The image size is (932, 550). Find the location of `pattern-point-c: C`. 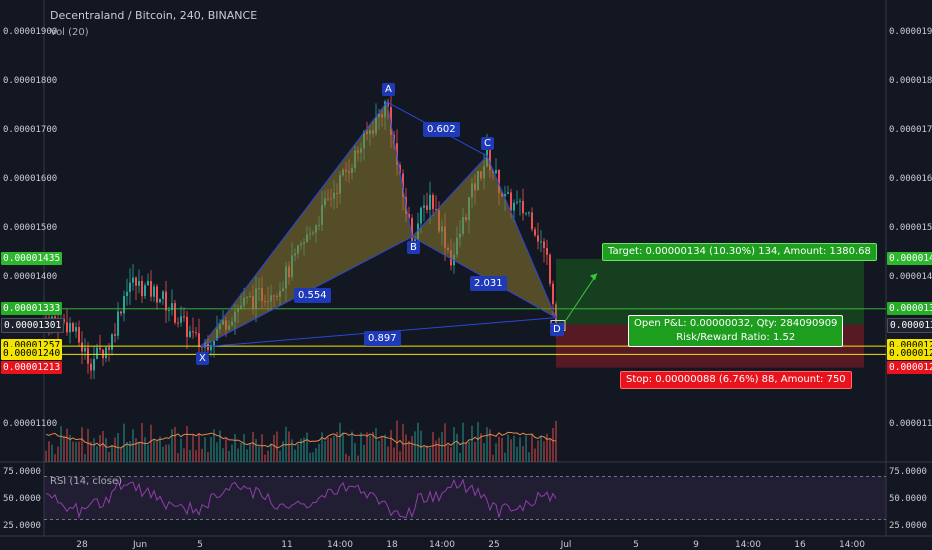

pattern-point-c: C is located at coordinates (487, 143).